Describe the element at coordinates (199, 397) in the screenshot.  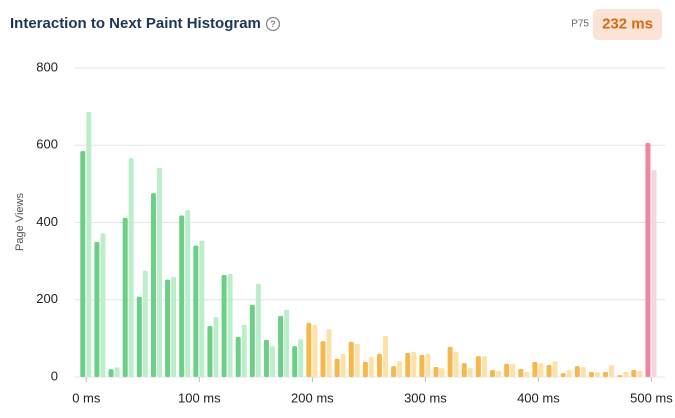
I see `x-tick-label: 100 ms` at that location.